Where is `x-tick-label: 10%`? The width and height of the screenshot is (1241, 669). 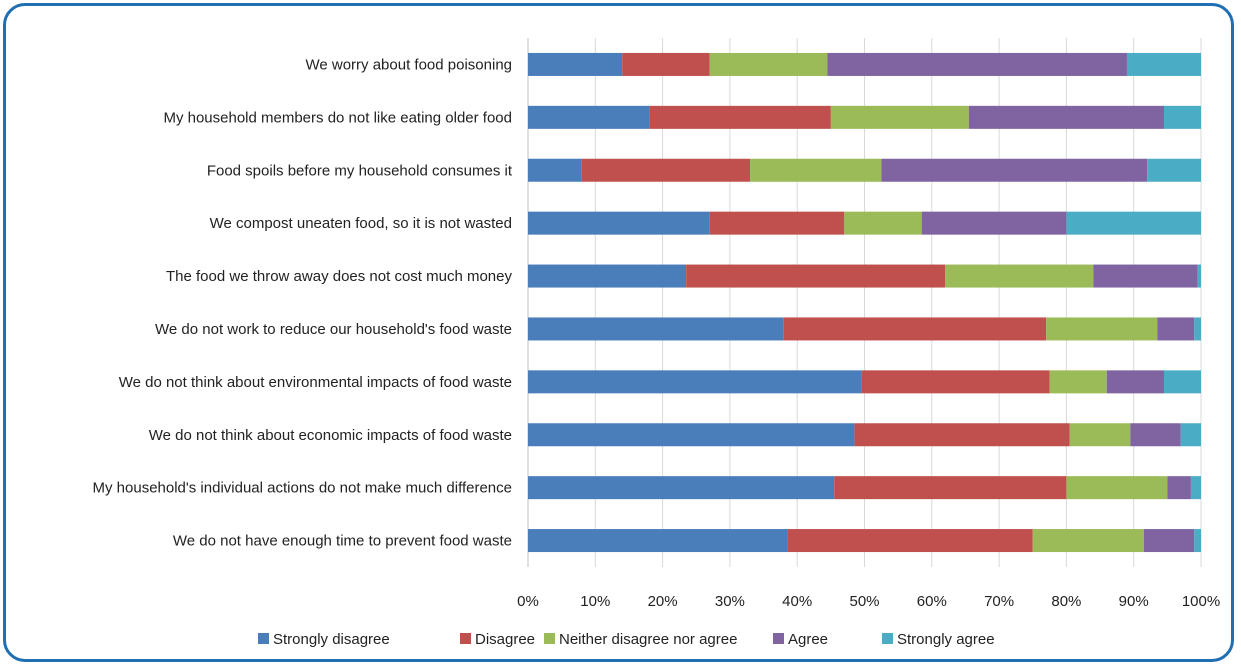 x-tick-label: 10% is located at coordinates (595, 601).